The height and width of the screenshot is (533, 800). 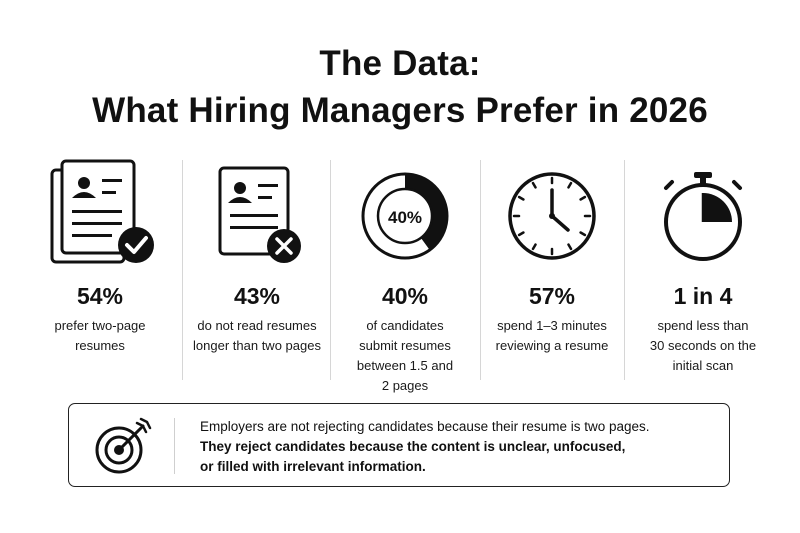 I want to click on donut-chart-icon: 40%, so click(x=405, y=214).